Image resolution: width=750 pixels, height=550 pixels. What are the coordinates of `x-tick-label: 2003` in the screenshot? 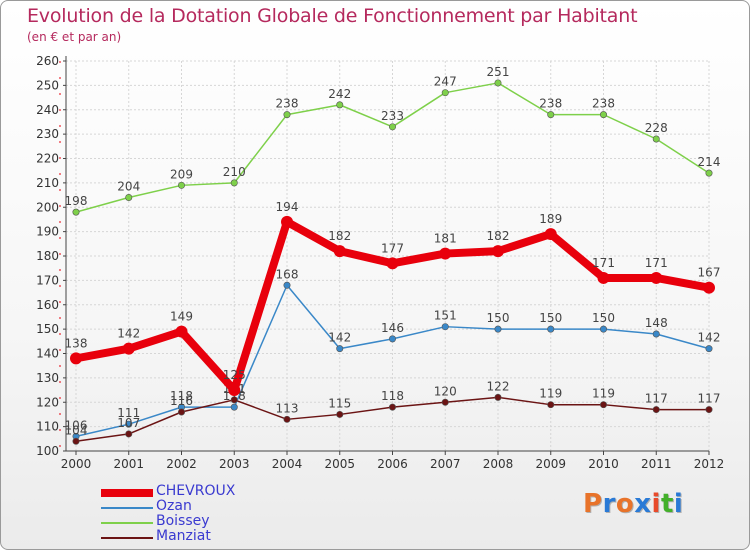 It's located at (234, 464).